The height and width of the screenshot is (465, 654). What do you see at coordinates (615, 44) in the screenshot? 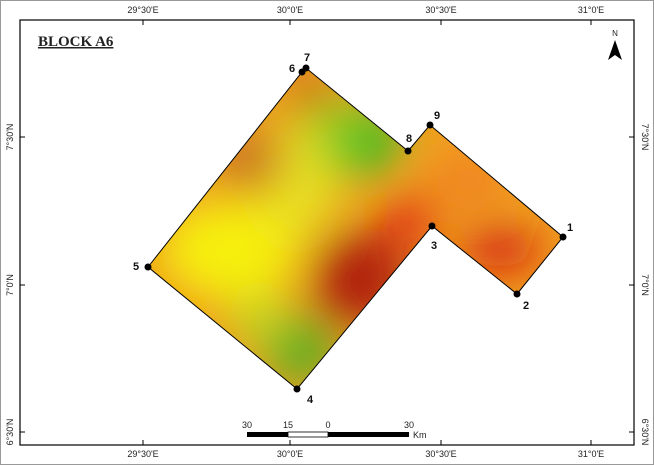
I see `north-arrow: N` at bounding box center [615, 44].